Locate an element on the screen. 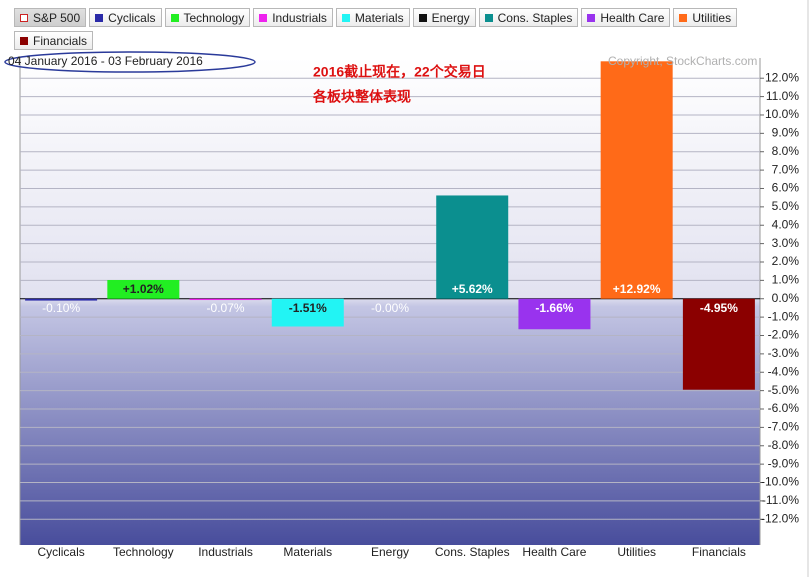 This screenshot has width=809, height=577. legend-item: Technology is located at coordinates (207, 17).